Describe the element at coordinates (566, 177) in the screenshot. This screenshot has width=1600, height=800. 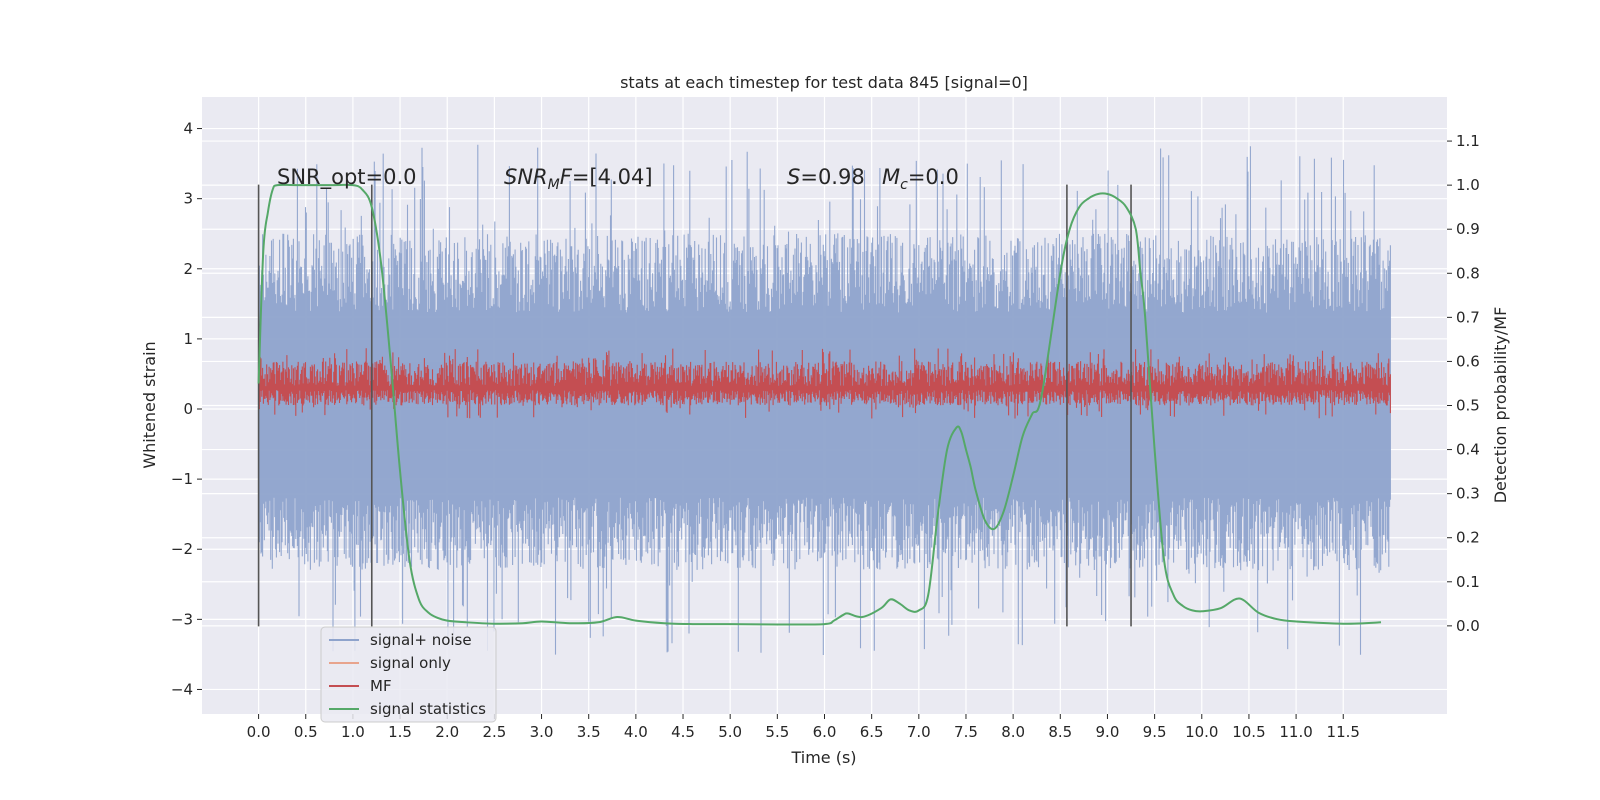
I see `snr-mf-tail: F` at that location.